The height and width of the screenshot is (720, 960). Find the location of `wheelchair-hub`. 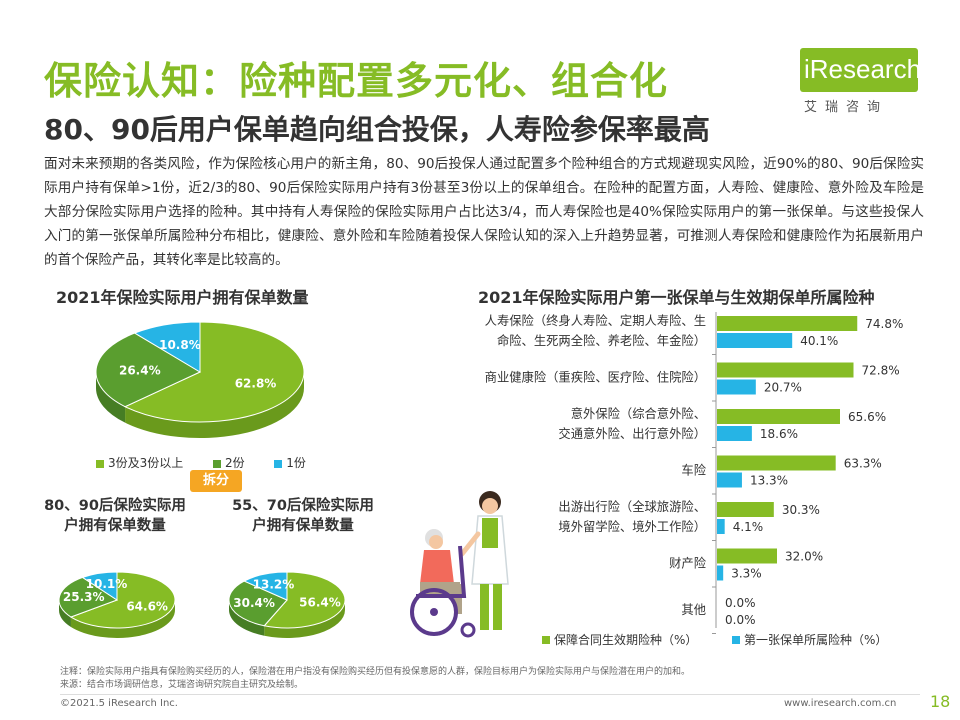

wheelchair-hub is located at coordinates (434, 612).